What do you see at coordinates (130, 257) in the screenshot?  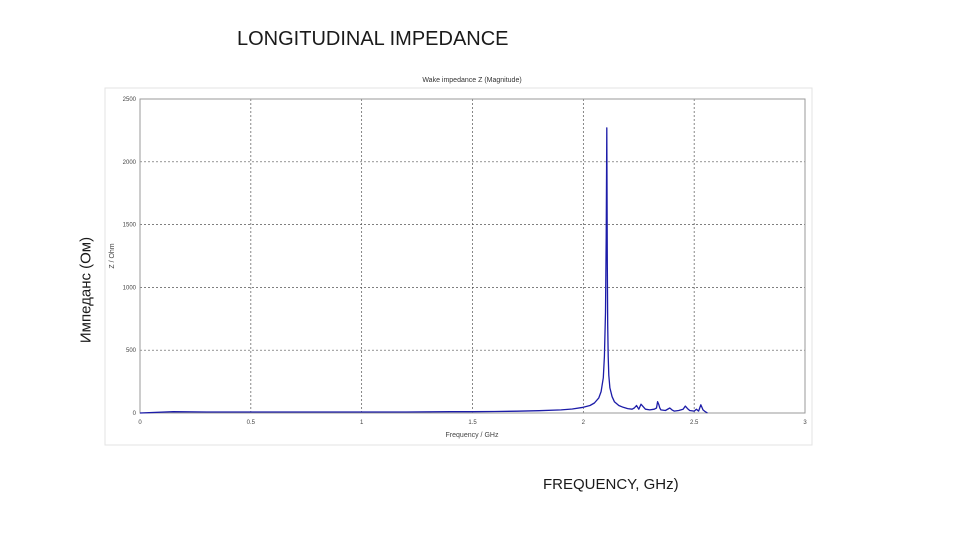 I see `y-tick-labels: 0 500 1000 1500 2000 2500` at bounding box center [130, 257].